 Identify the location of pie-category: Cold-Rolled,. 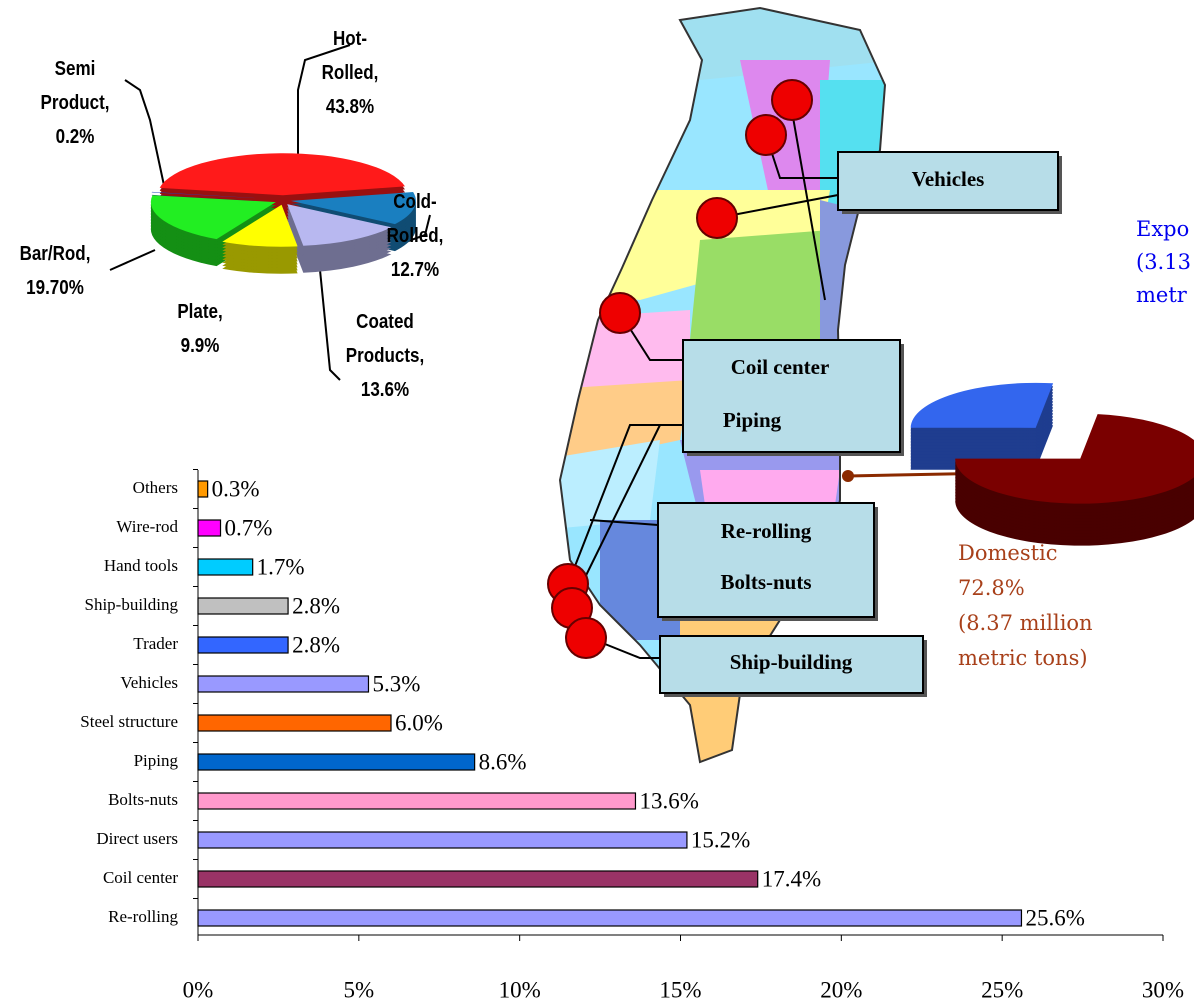
(415, 219).